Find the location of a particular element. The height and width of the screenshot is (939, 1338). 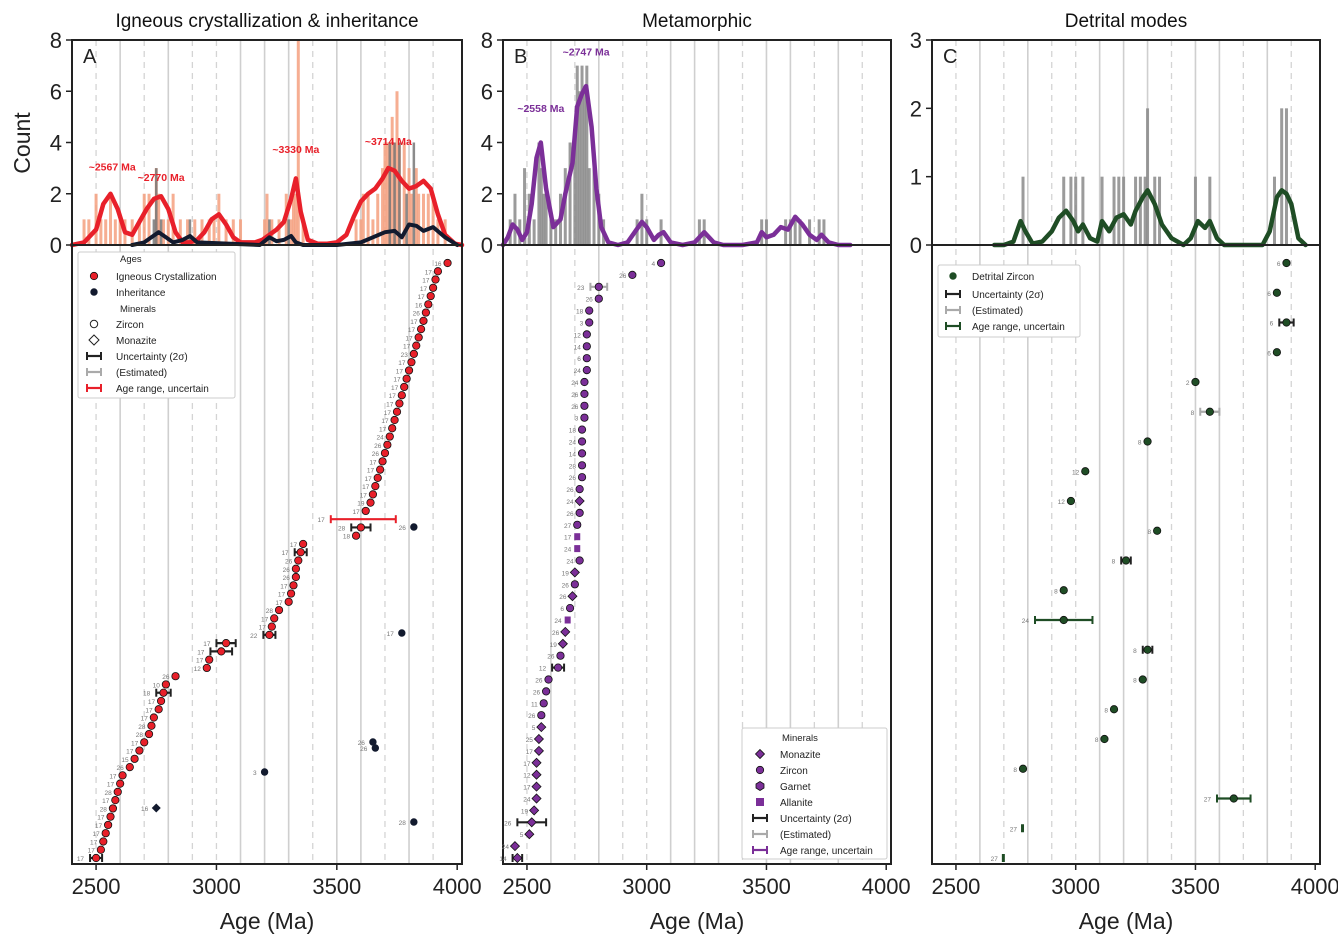

reference-label: 8 is located at coordinates (1097, 740).